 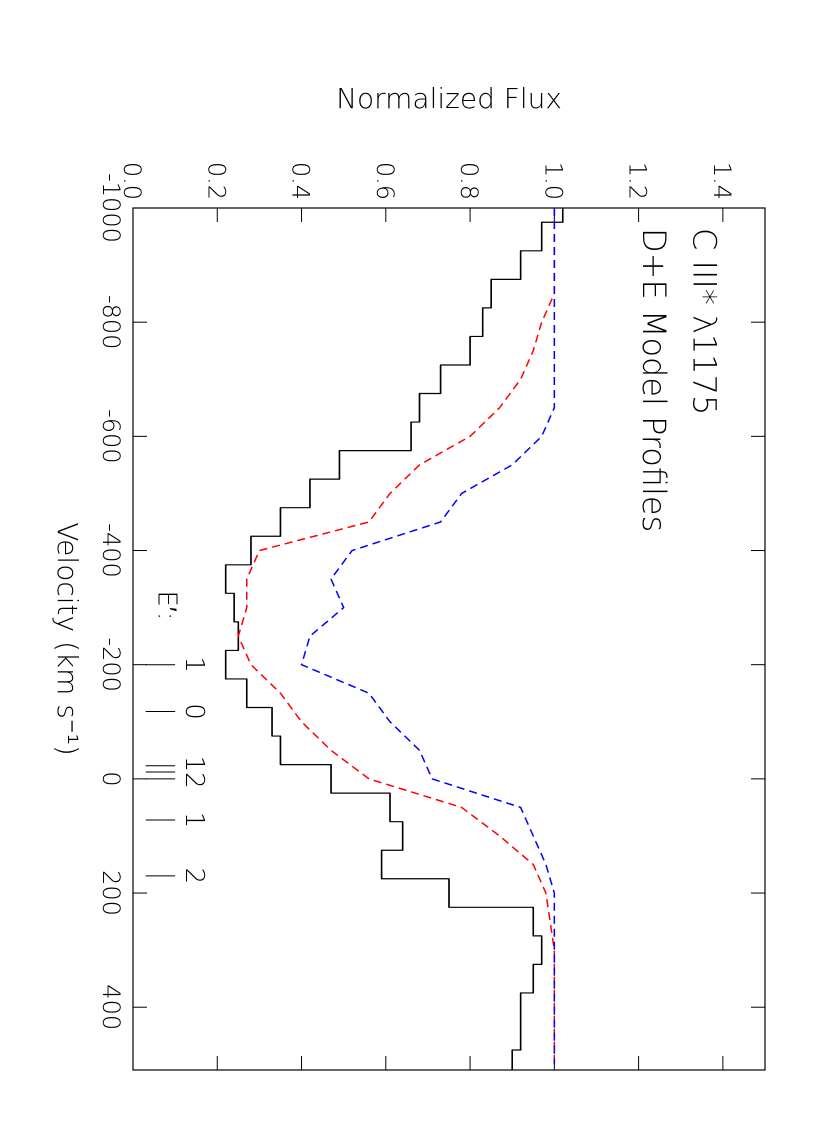 I want to click on y-tick-label: 1.2, so click(x=638, y=181).